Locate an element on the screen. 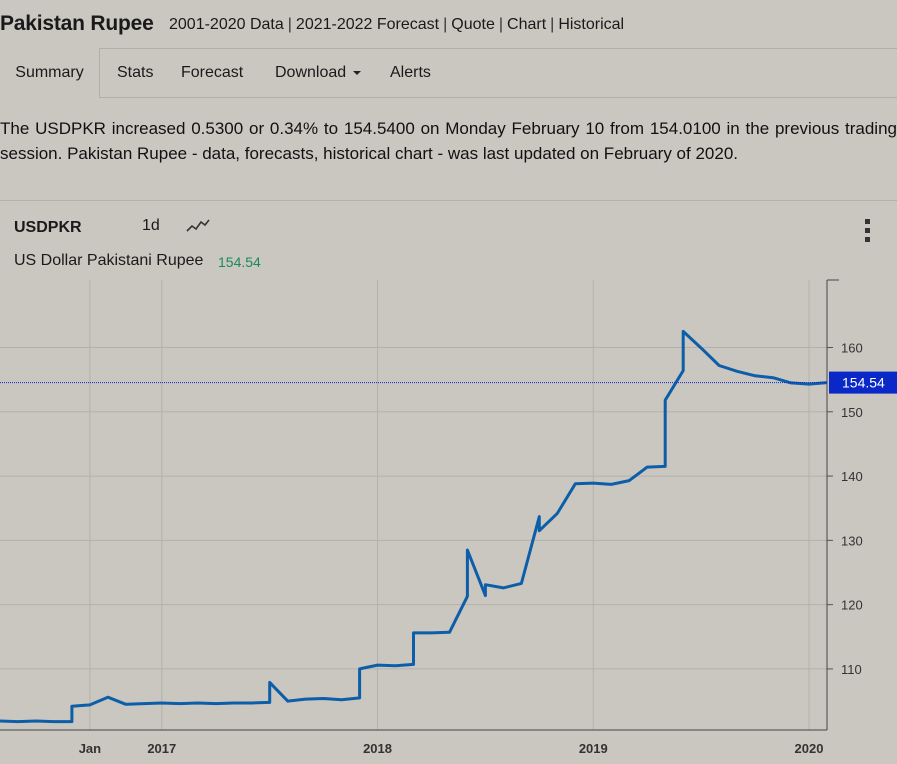 Image resolution: width=897 pixels, height=764 pixels. tab-download: Download is located at coordinates (318, 72).